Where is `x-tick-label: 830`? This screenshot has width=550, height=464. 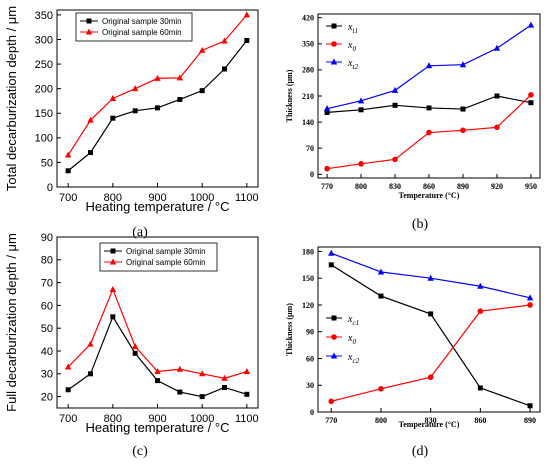 x-tick-label: 830 is located at coordinates (431, 420).